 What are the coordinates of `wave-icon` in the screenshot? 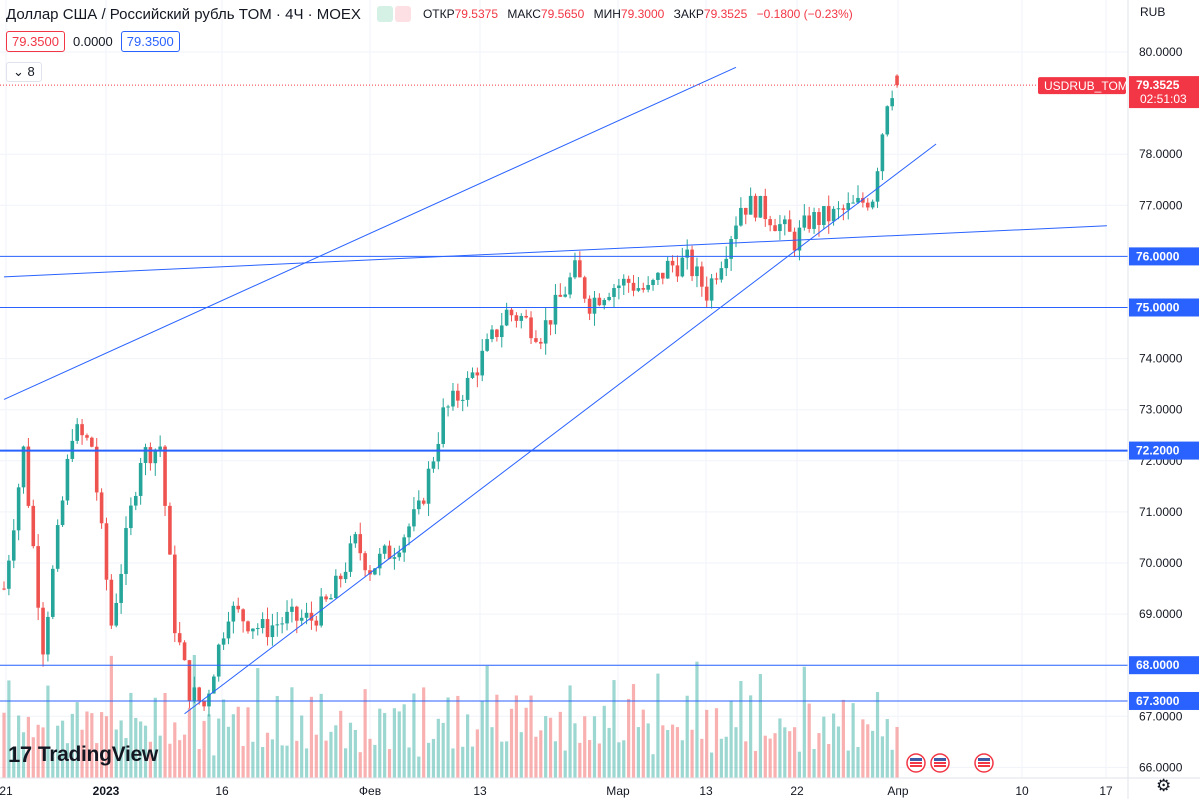 It's located at (402, 14).